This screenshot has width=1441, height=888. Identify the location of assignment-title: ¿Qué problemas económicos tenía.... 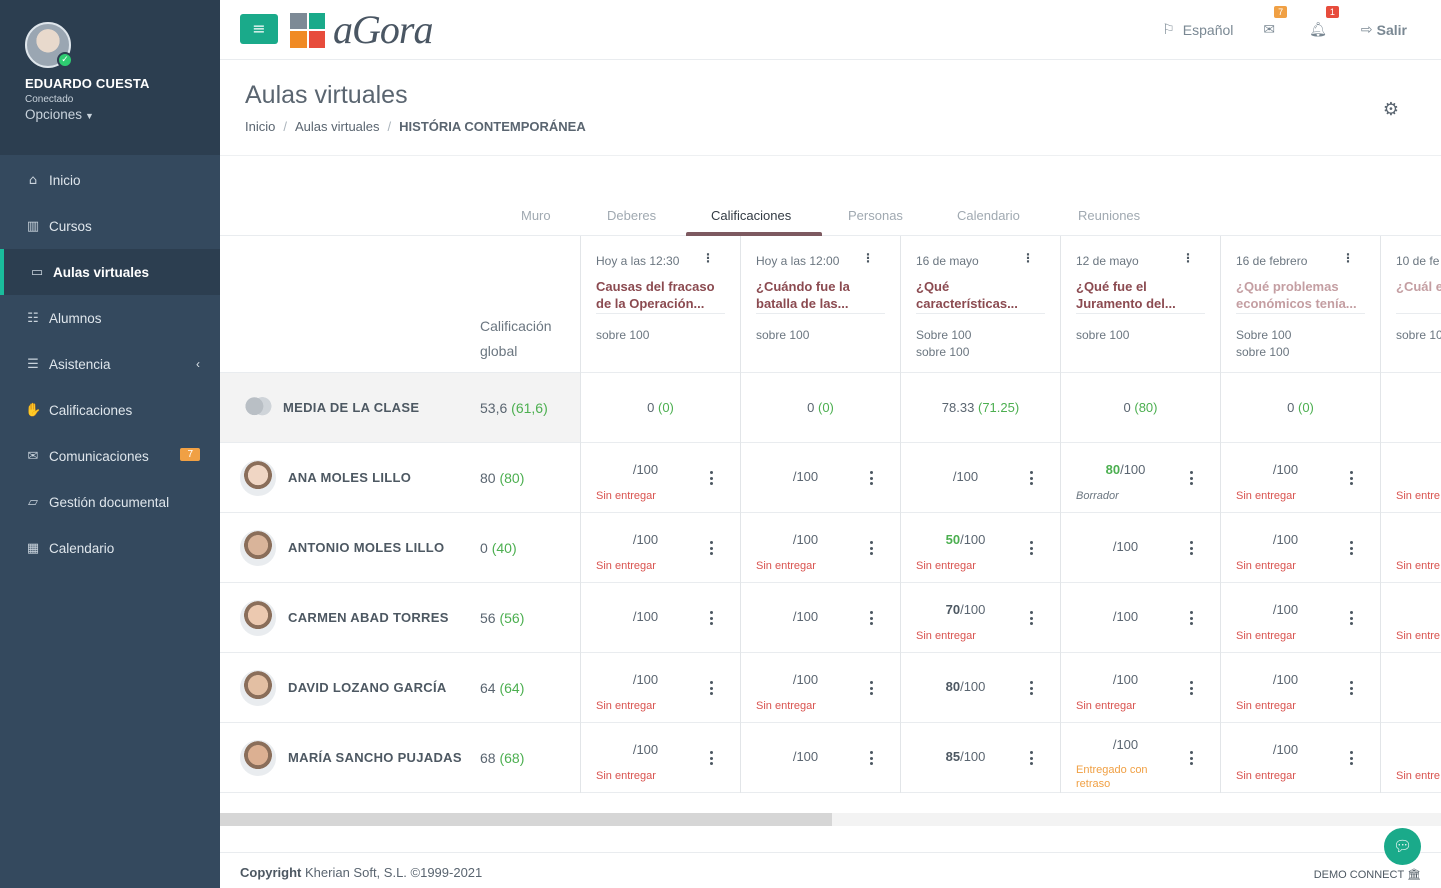
(1300, 296).